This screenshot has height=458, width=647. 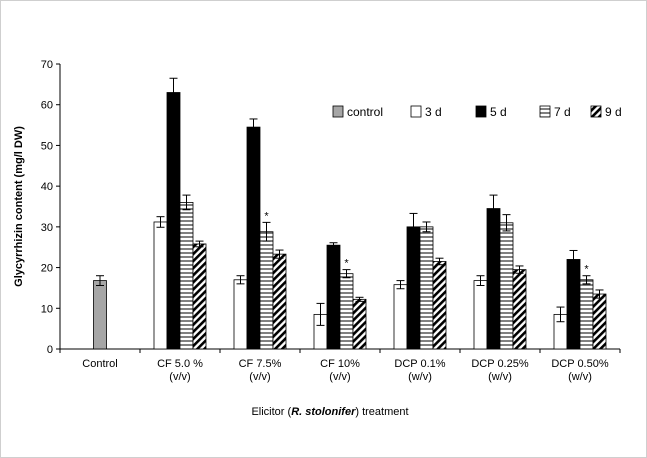 I want to click on legend-swatch-7-d, so click(x=545, y=111).